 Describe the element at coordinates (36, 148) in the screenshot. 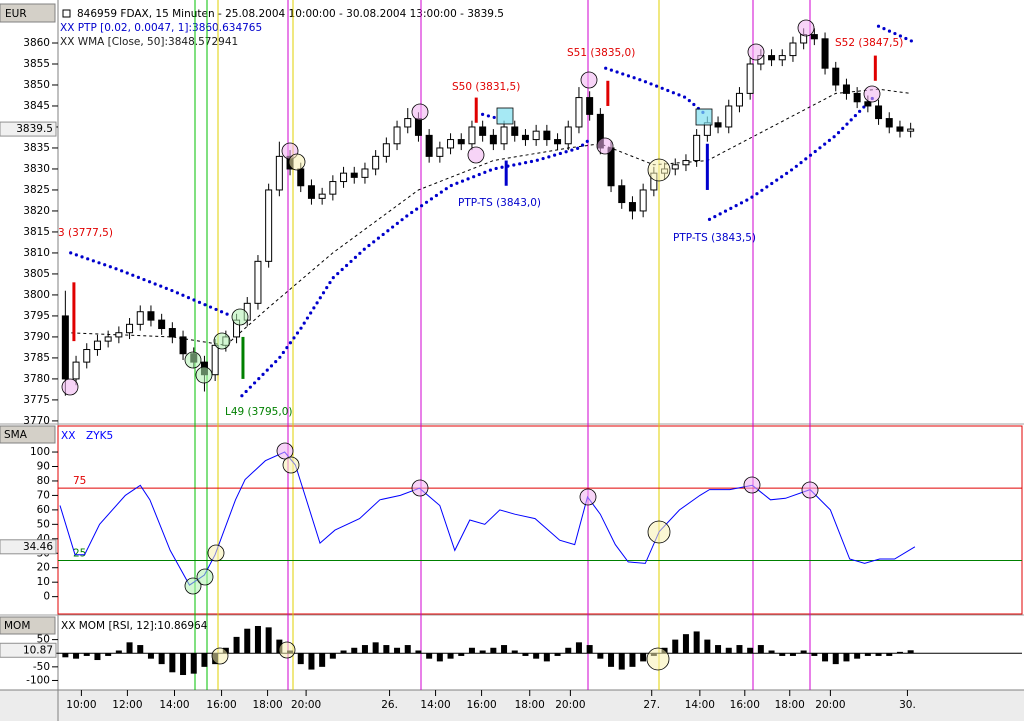

I see `y-tick-label: 3835` at that location.